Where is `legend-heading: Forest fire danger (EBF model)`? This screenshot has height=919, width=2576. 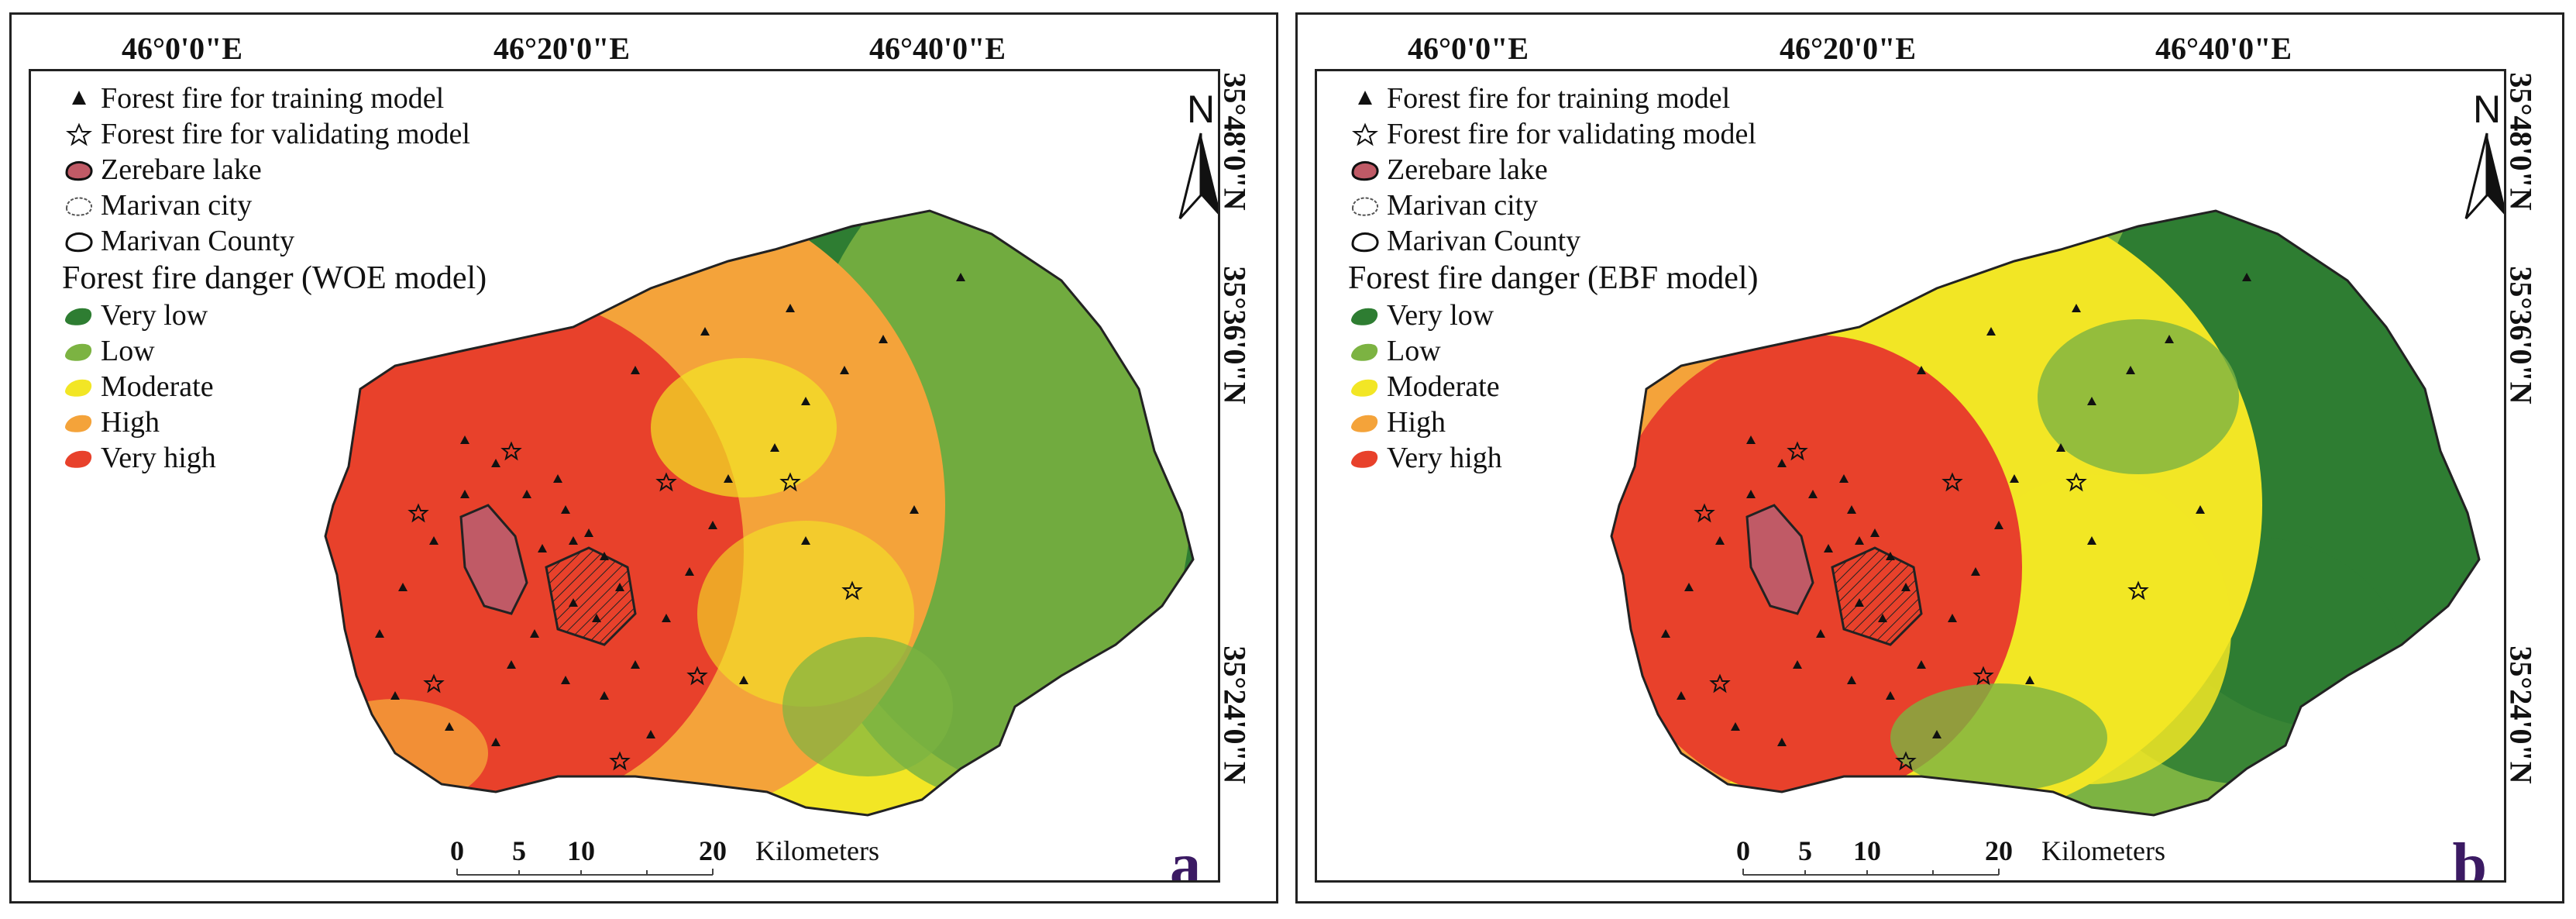 legend-heading: Forest fire danger (EBF model) is located at coordinates (1553, 278).